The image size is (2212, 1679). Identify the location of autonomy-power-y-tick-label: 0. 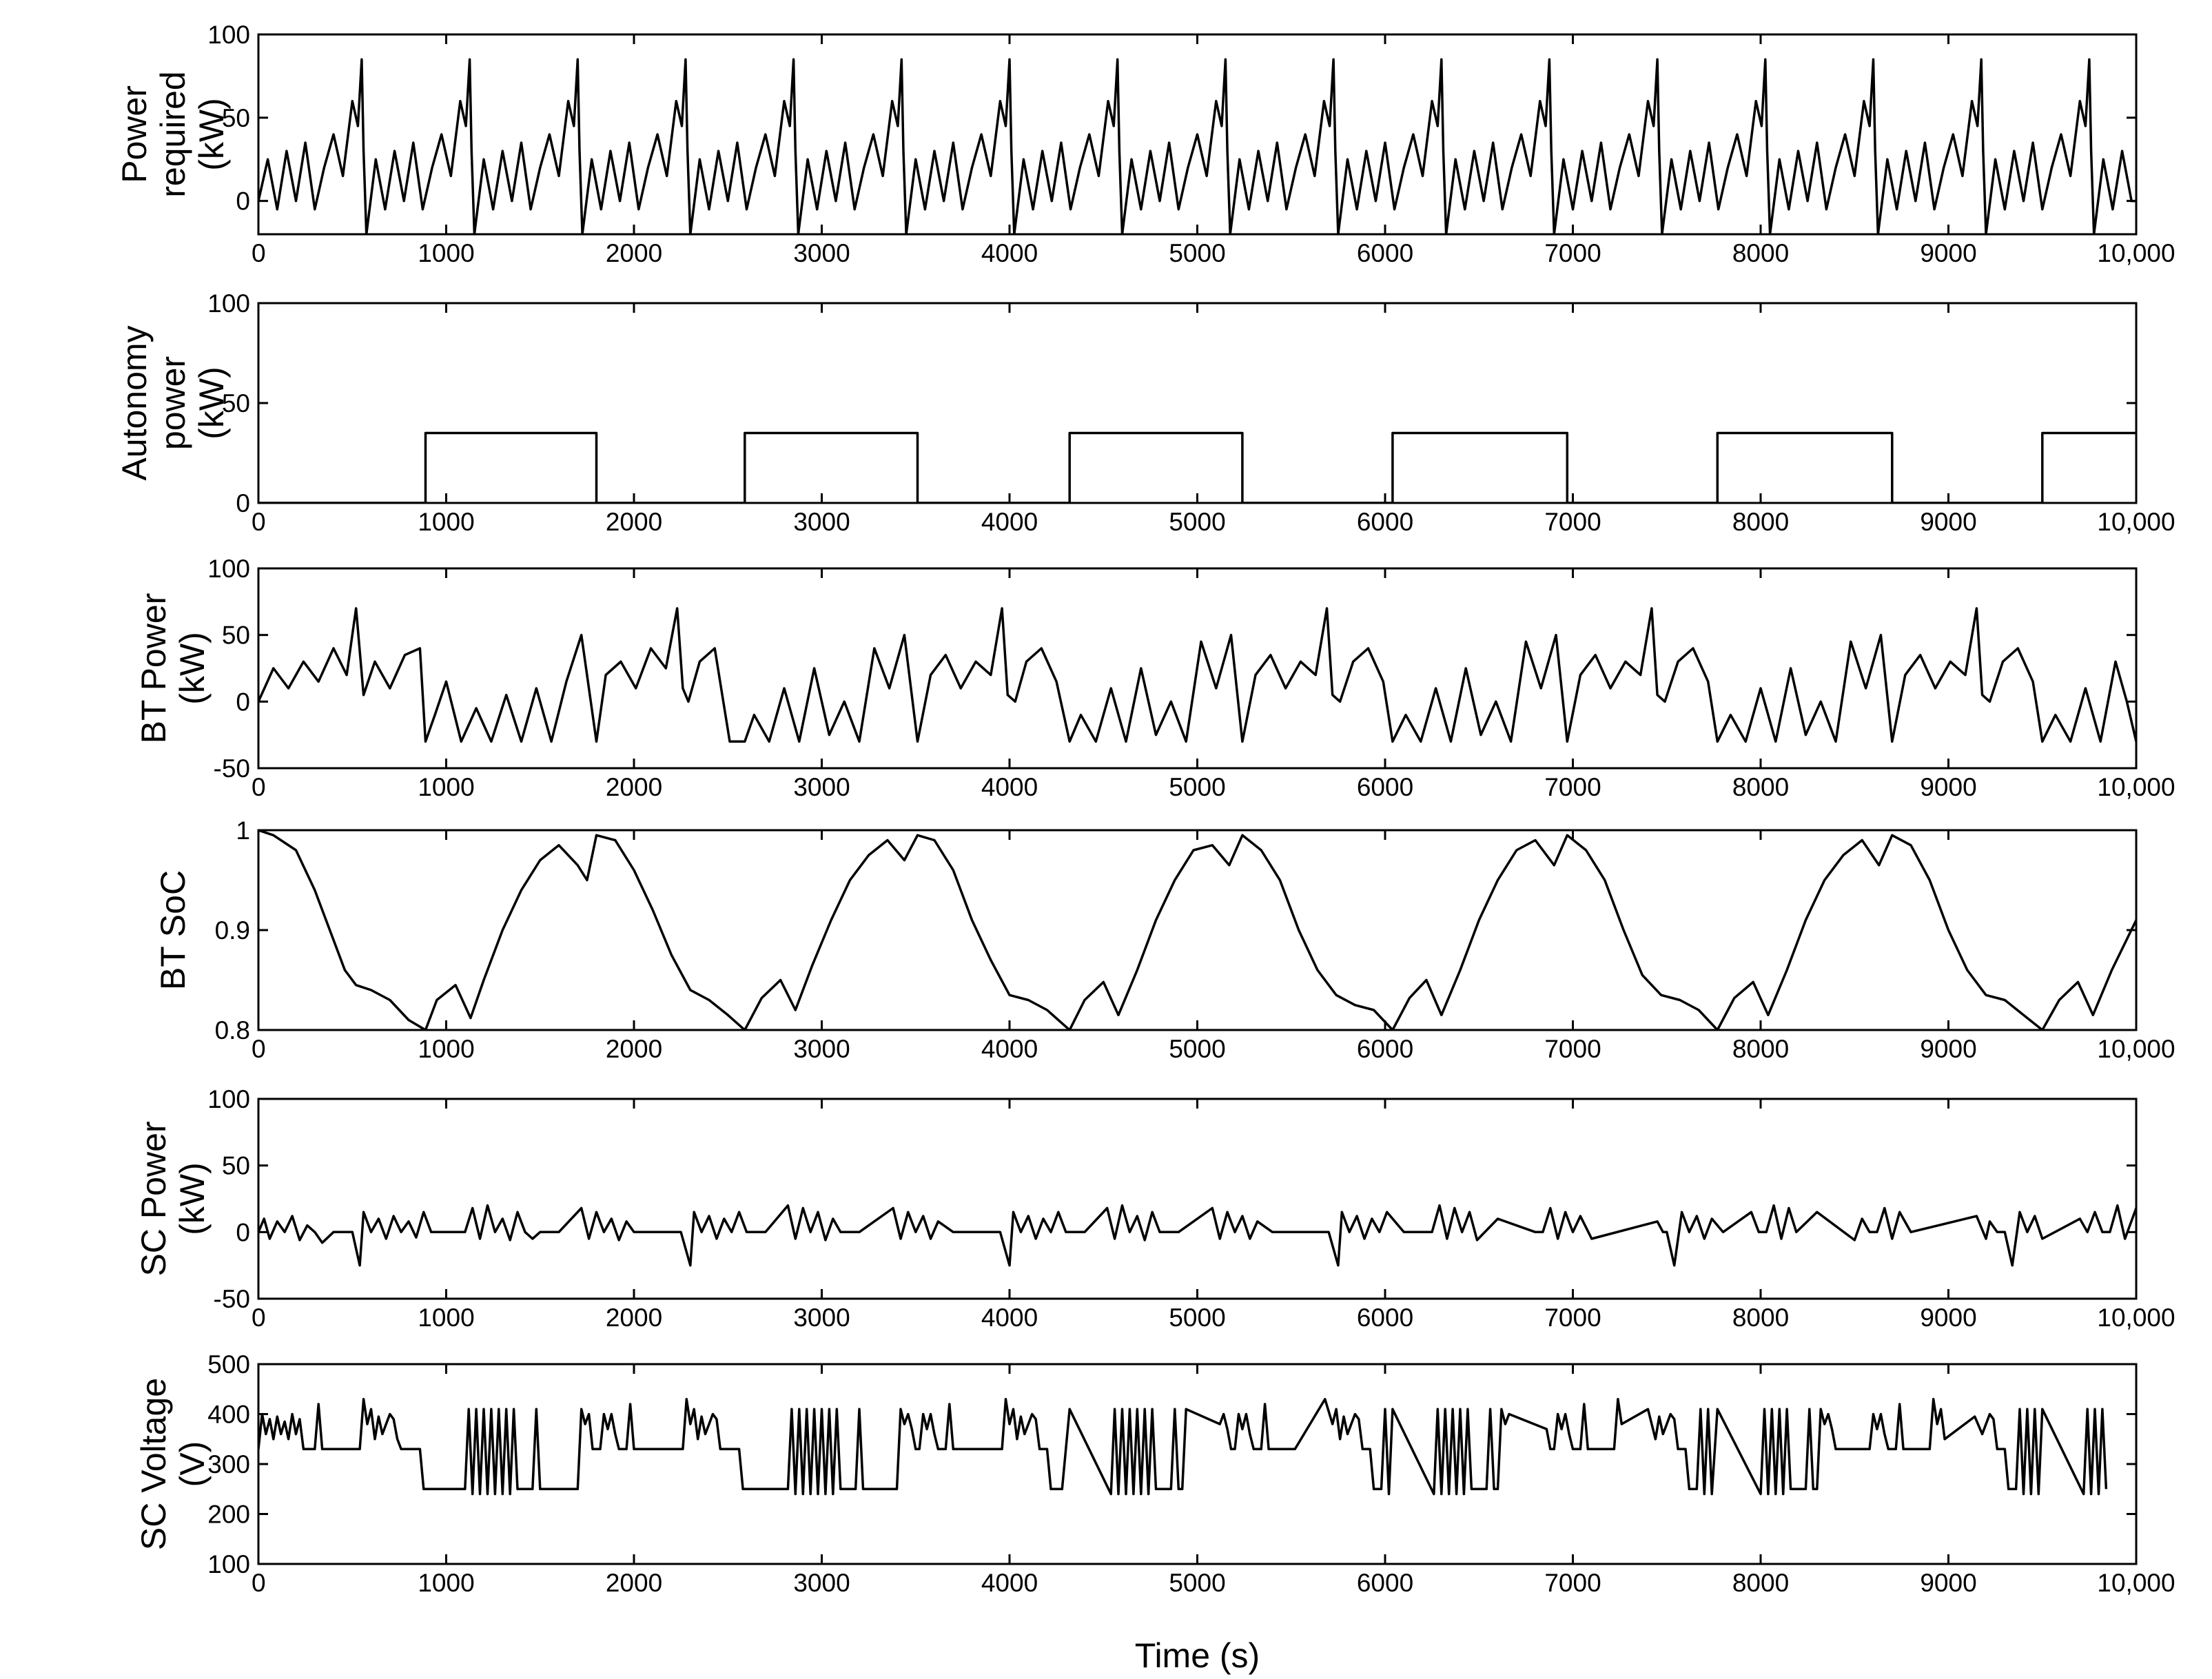
(243, 503).